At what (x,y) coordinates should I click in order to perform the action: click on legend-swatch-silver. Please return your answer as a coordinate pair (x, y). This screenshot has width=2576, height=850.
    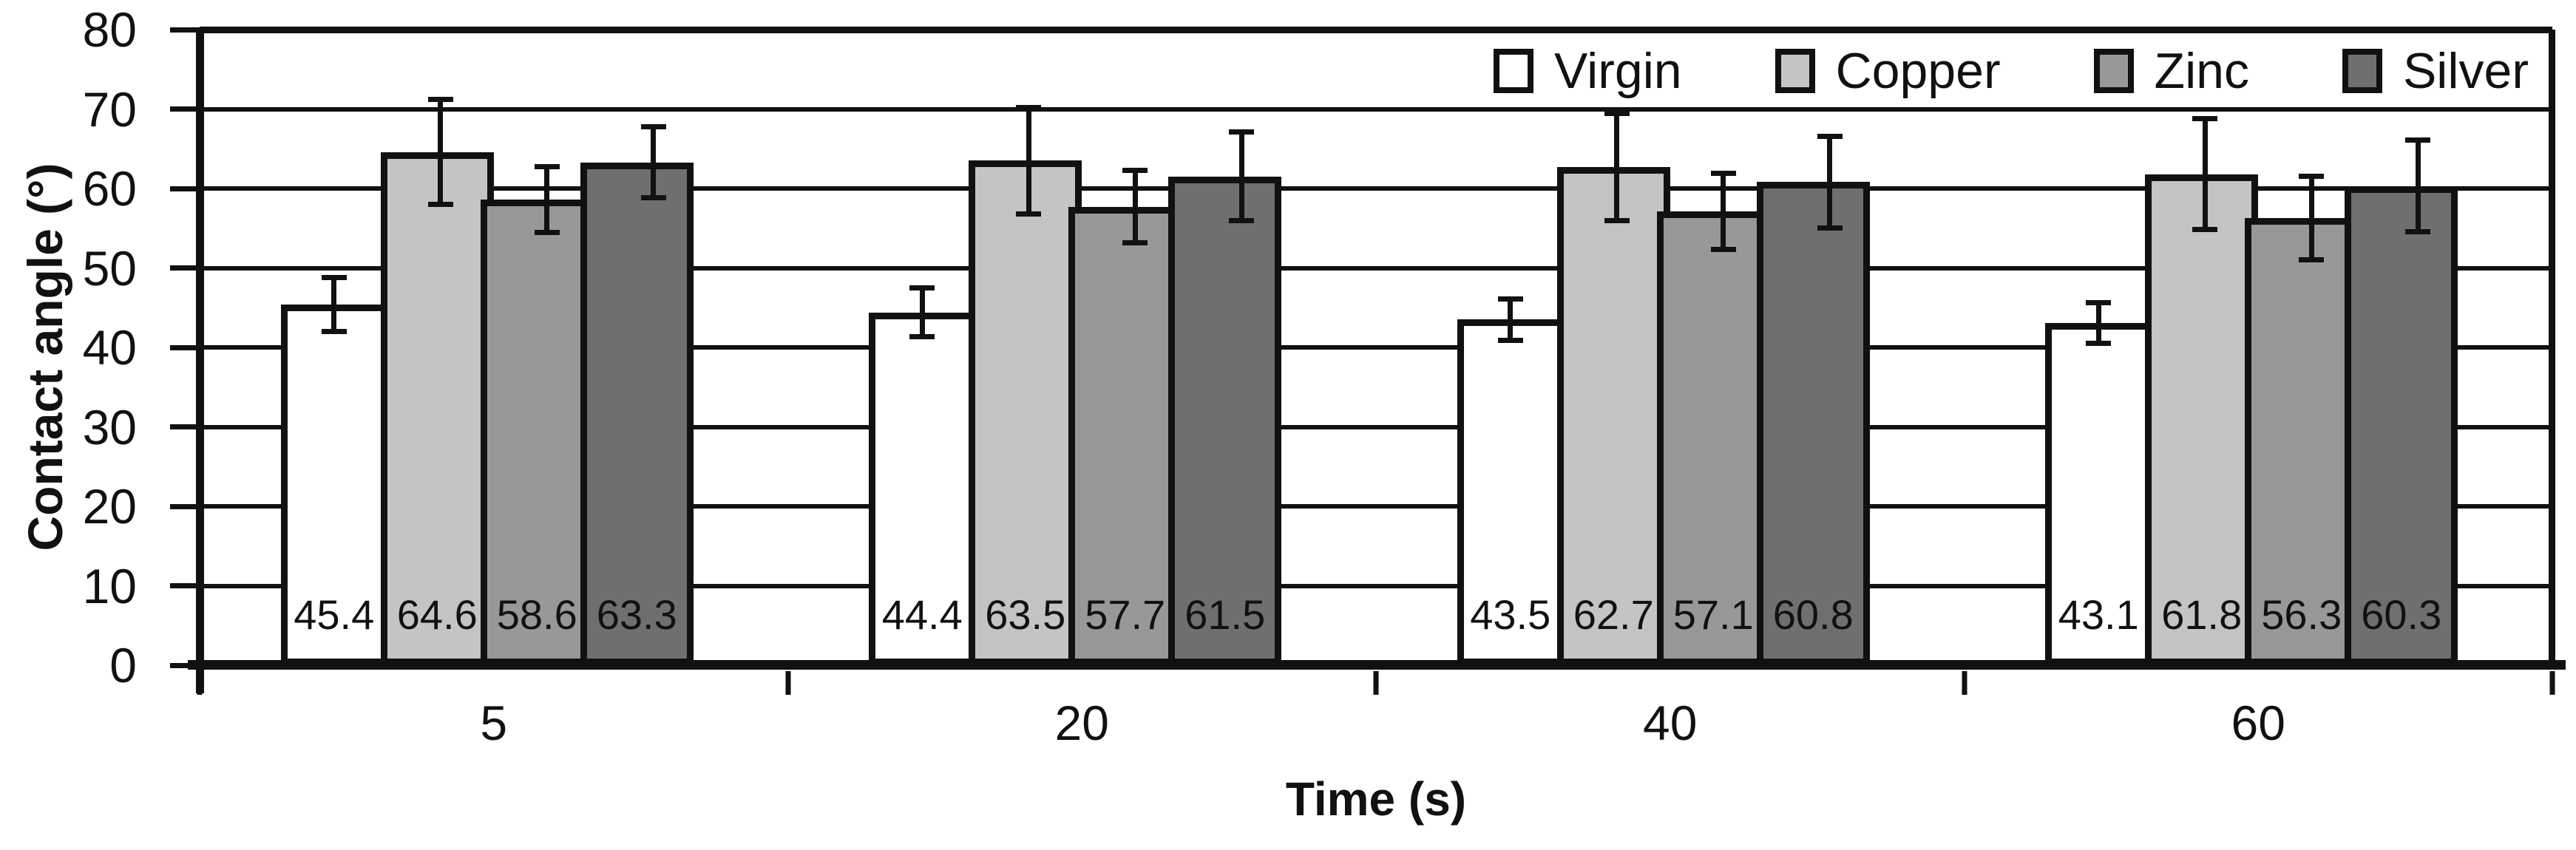
    Looking at the image, I should click on (2362, 71).